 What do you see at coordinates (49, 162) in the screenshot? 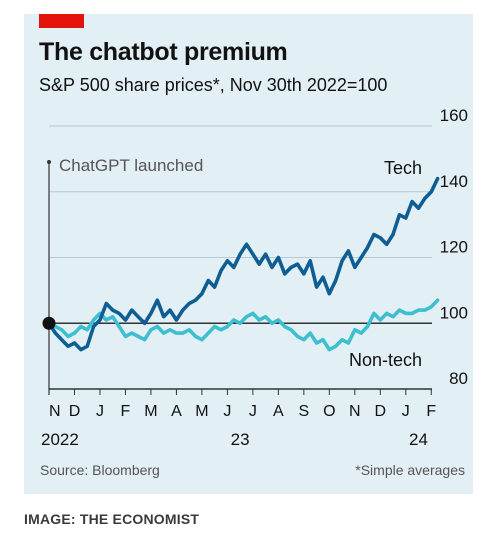
I see `annotation-top-marker` at bounding box center [49, 162].